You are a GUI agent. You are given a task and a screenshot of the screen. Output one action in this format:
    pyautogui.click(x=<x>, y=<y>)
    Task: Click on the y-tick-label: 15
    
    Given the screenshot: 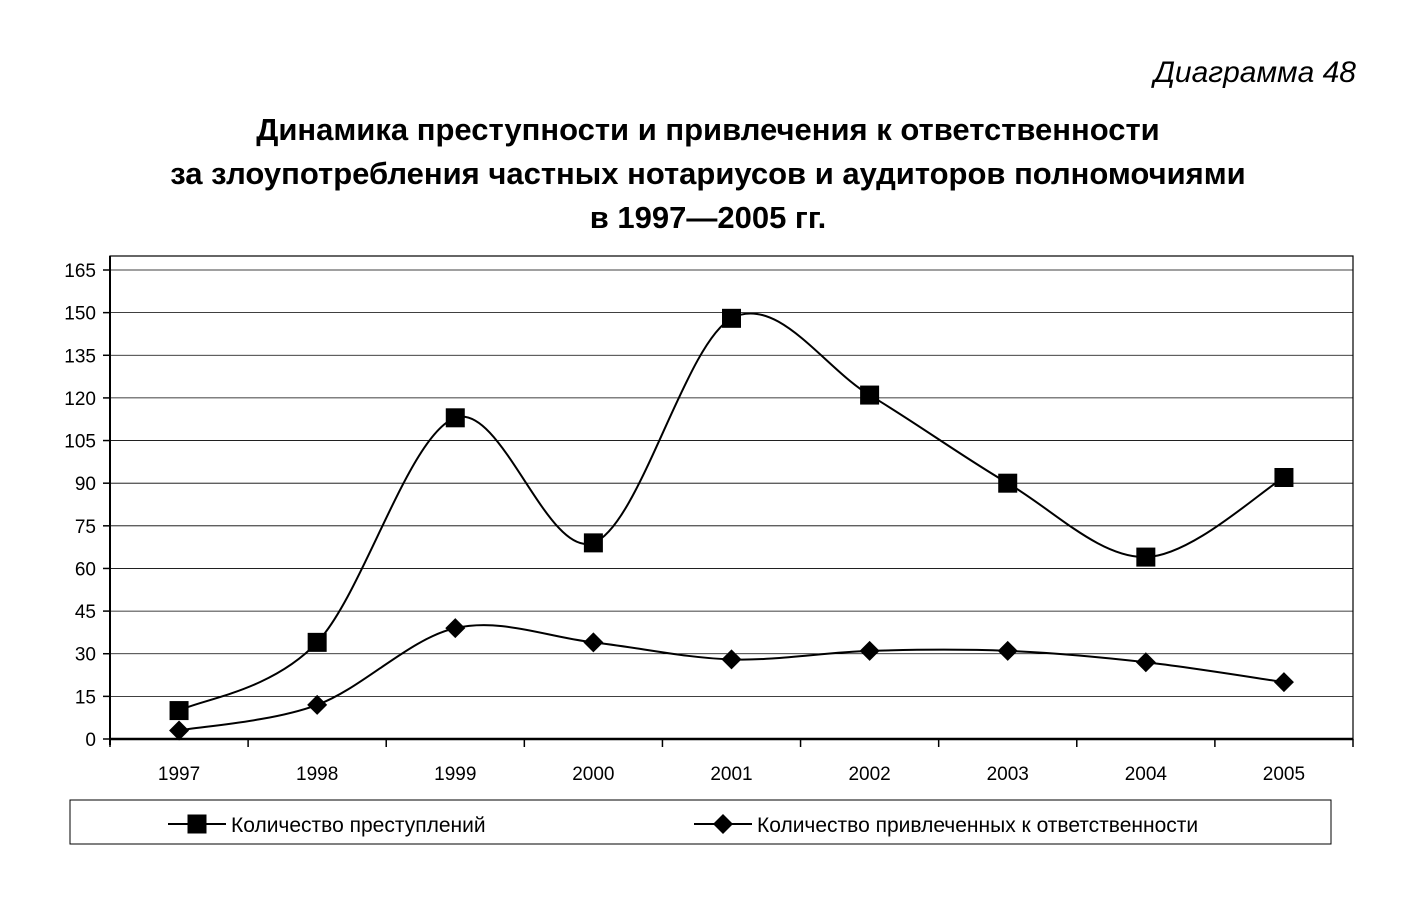 What is the action you would take?
    pyautogui.click(x=85, y=697)
    